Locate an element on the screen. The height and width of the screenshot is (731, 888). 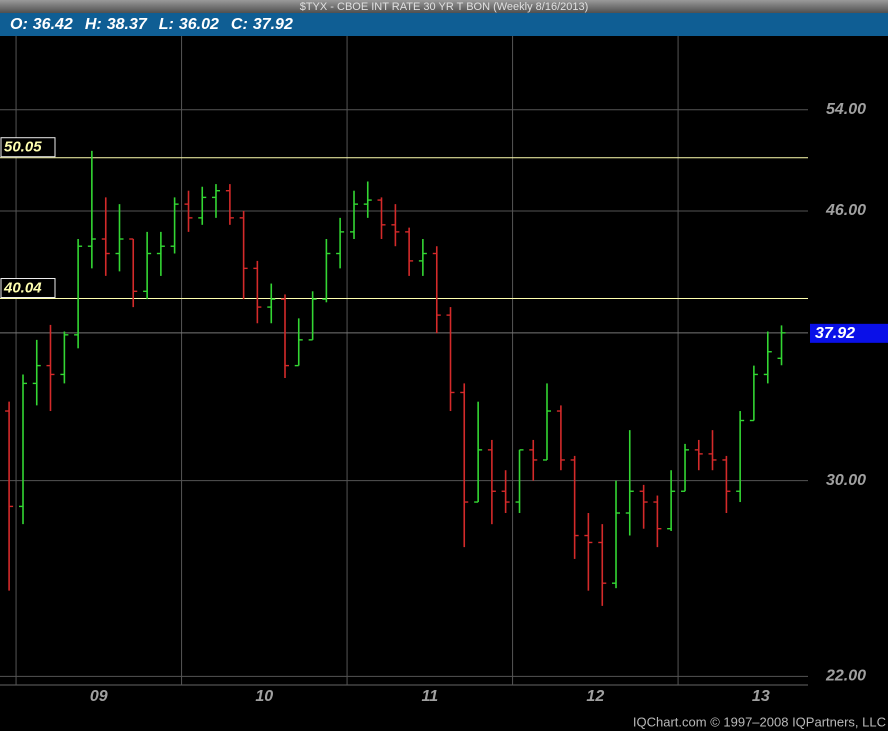
x-tick-label: 10 is located at coordinates (264, 696).